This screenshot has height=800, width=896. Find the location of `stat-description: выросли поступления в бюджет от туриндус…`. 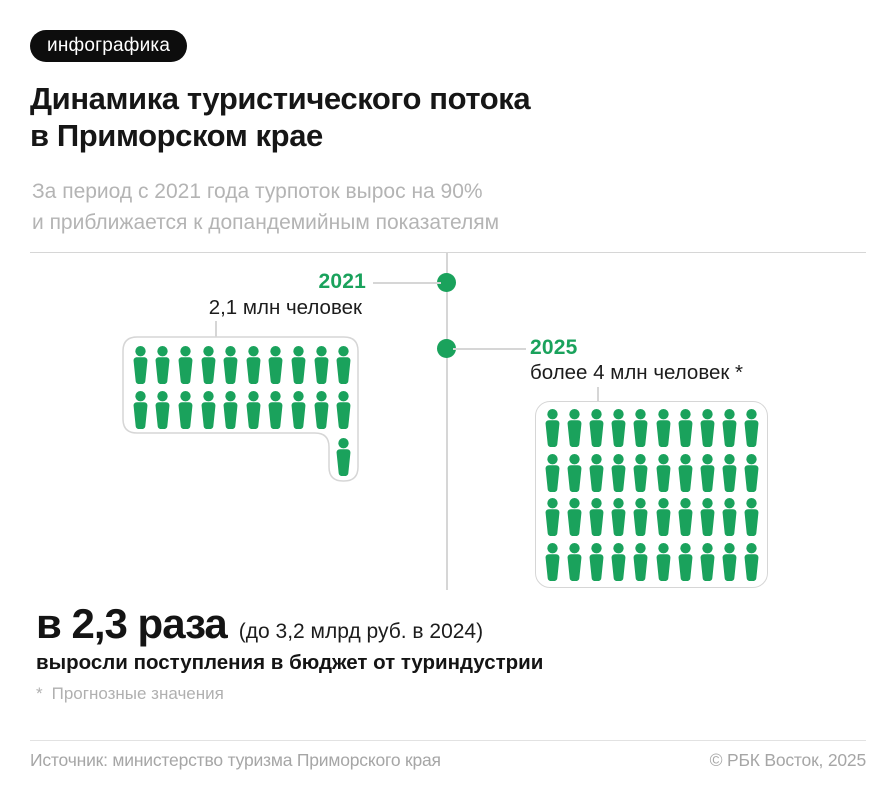

stat-description: выросли поступления в бюджет от туриндус… is located at coordinates (290, 662).